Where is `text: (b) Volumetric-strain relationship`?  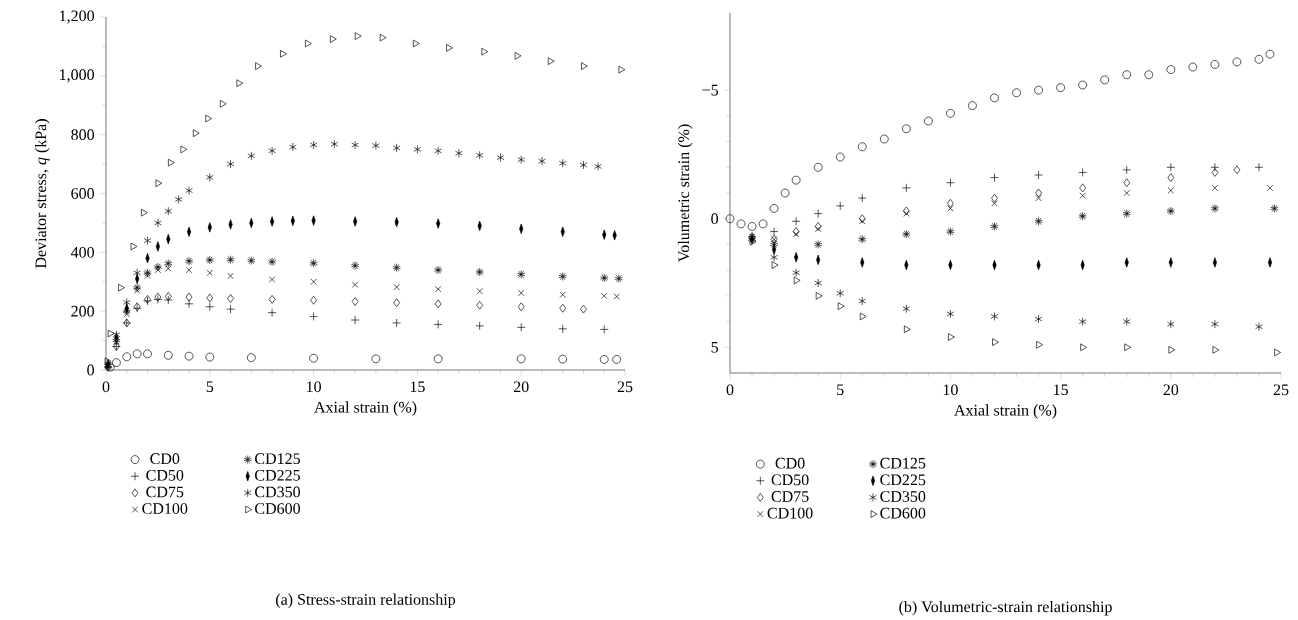
text: (b) Volumetric-strain relationship is located at coordinates (1005, 608).